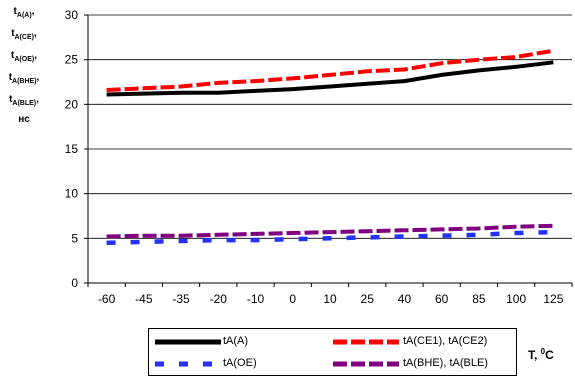  I want to click on x-axis-label-unit: C, so click(549, 355).